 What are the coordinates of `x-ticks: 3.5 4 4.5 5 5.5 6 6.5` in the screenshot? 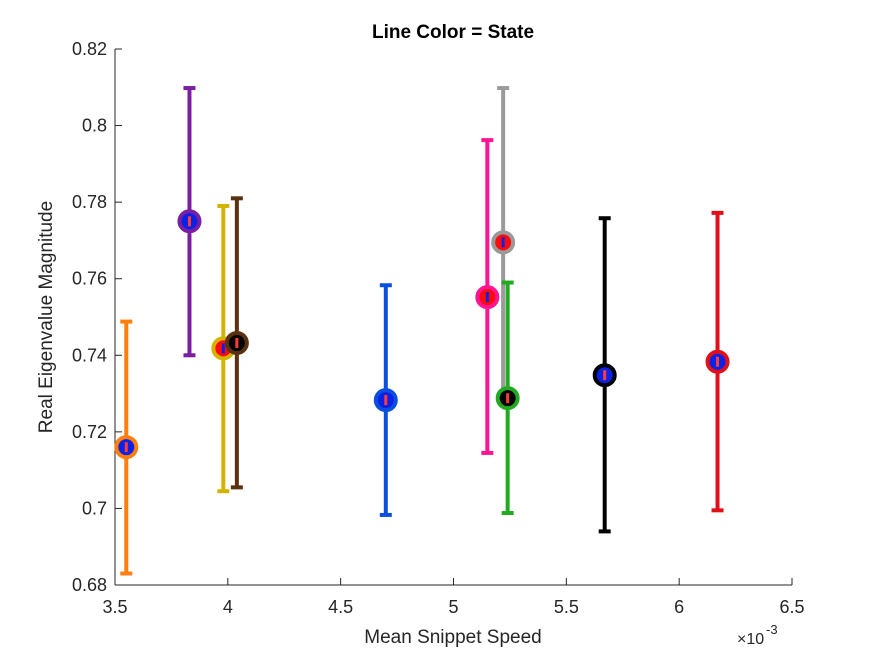 It's located at (453, 597).